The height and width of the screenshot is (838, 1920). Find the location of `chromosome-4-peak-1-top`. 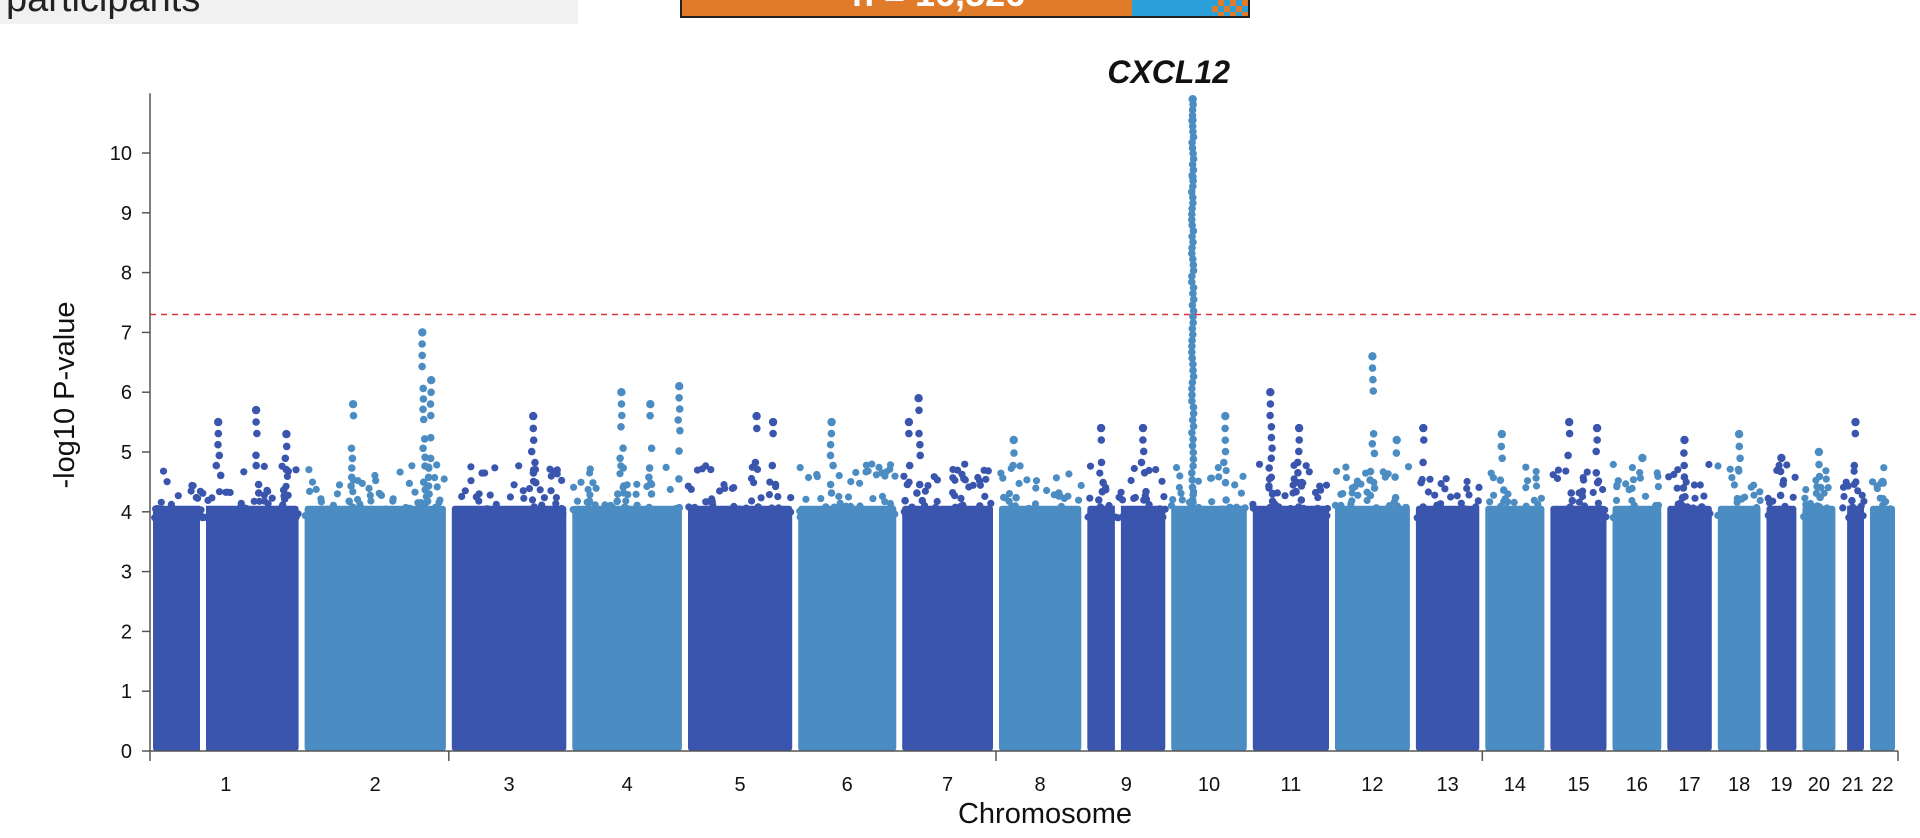

chromosome-4-peak-1-top is located at coordinates (621, 392).